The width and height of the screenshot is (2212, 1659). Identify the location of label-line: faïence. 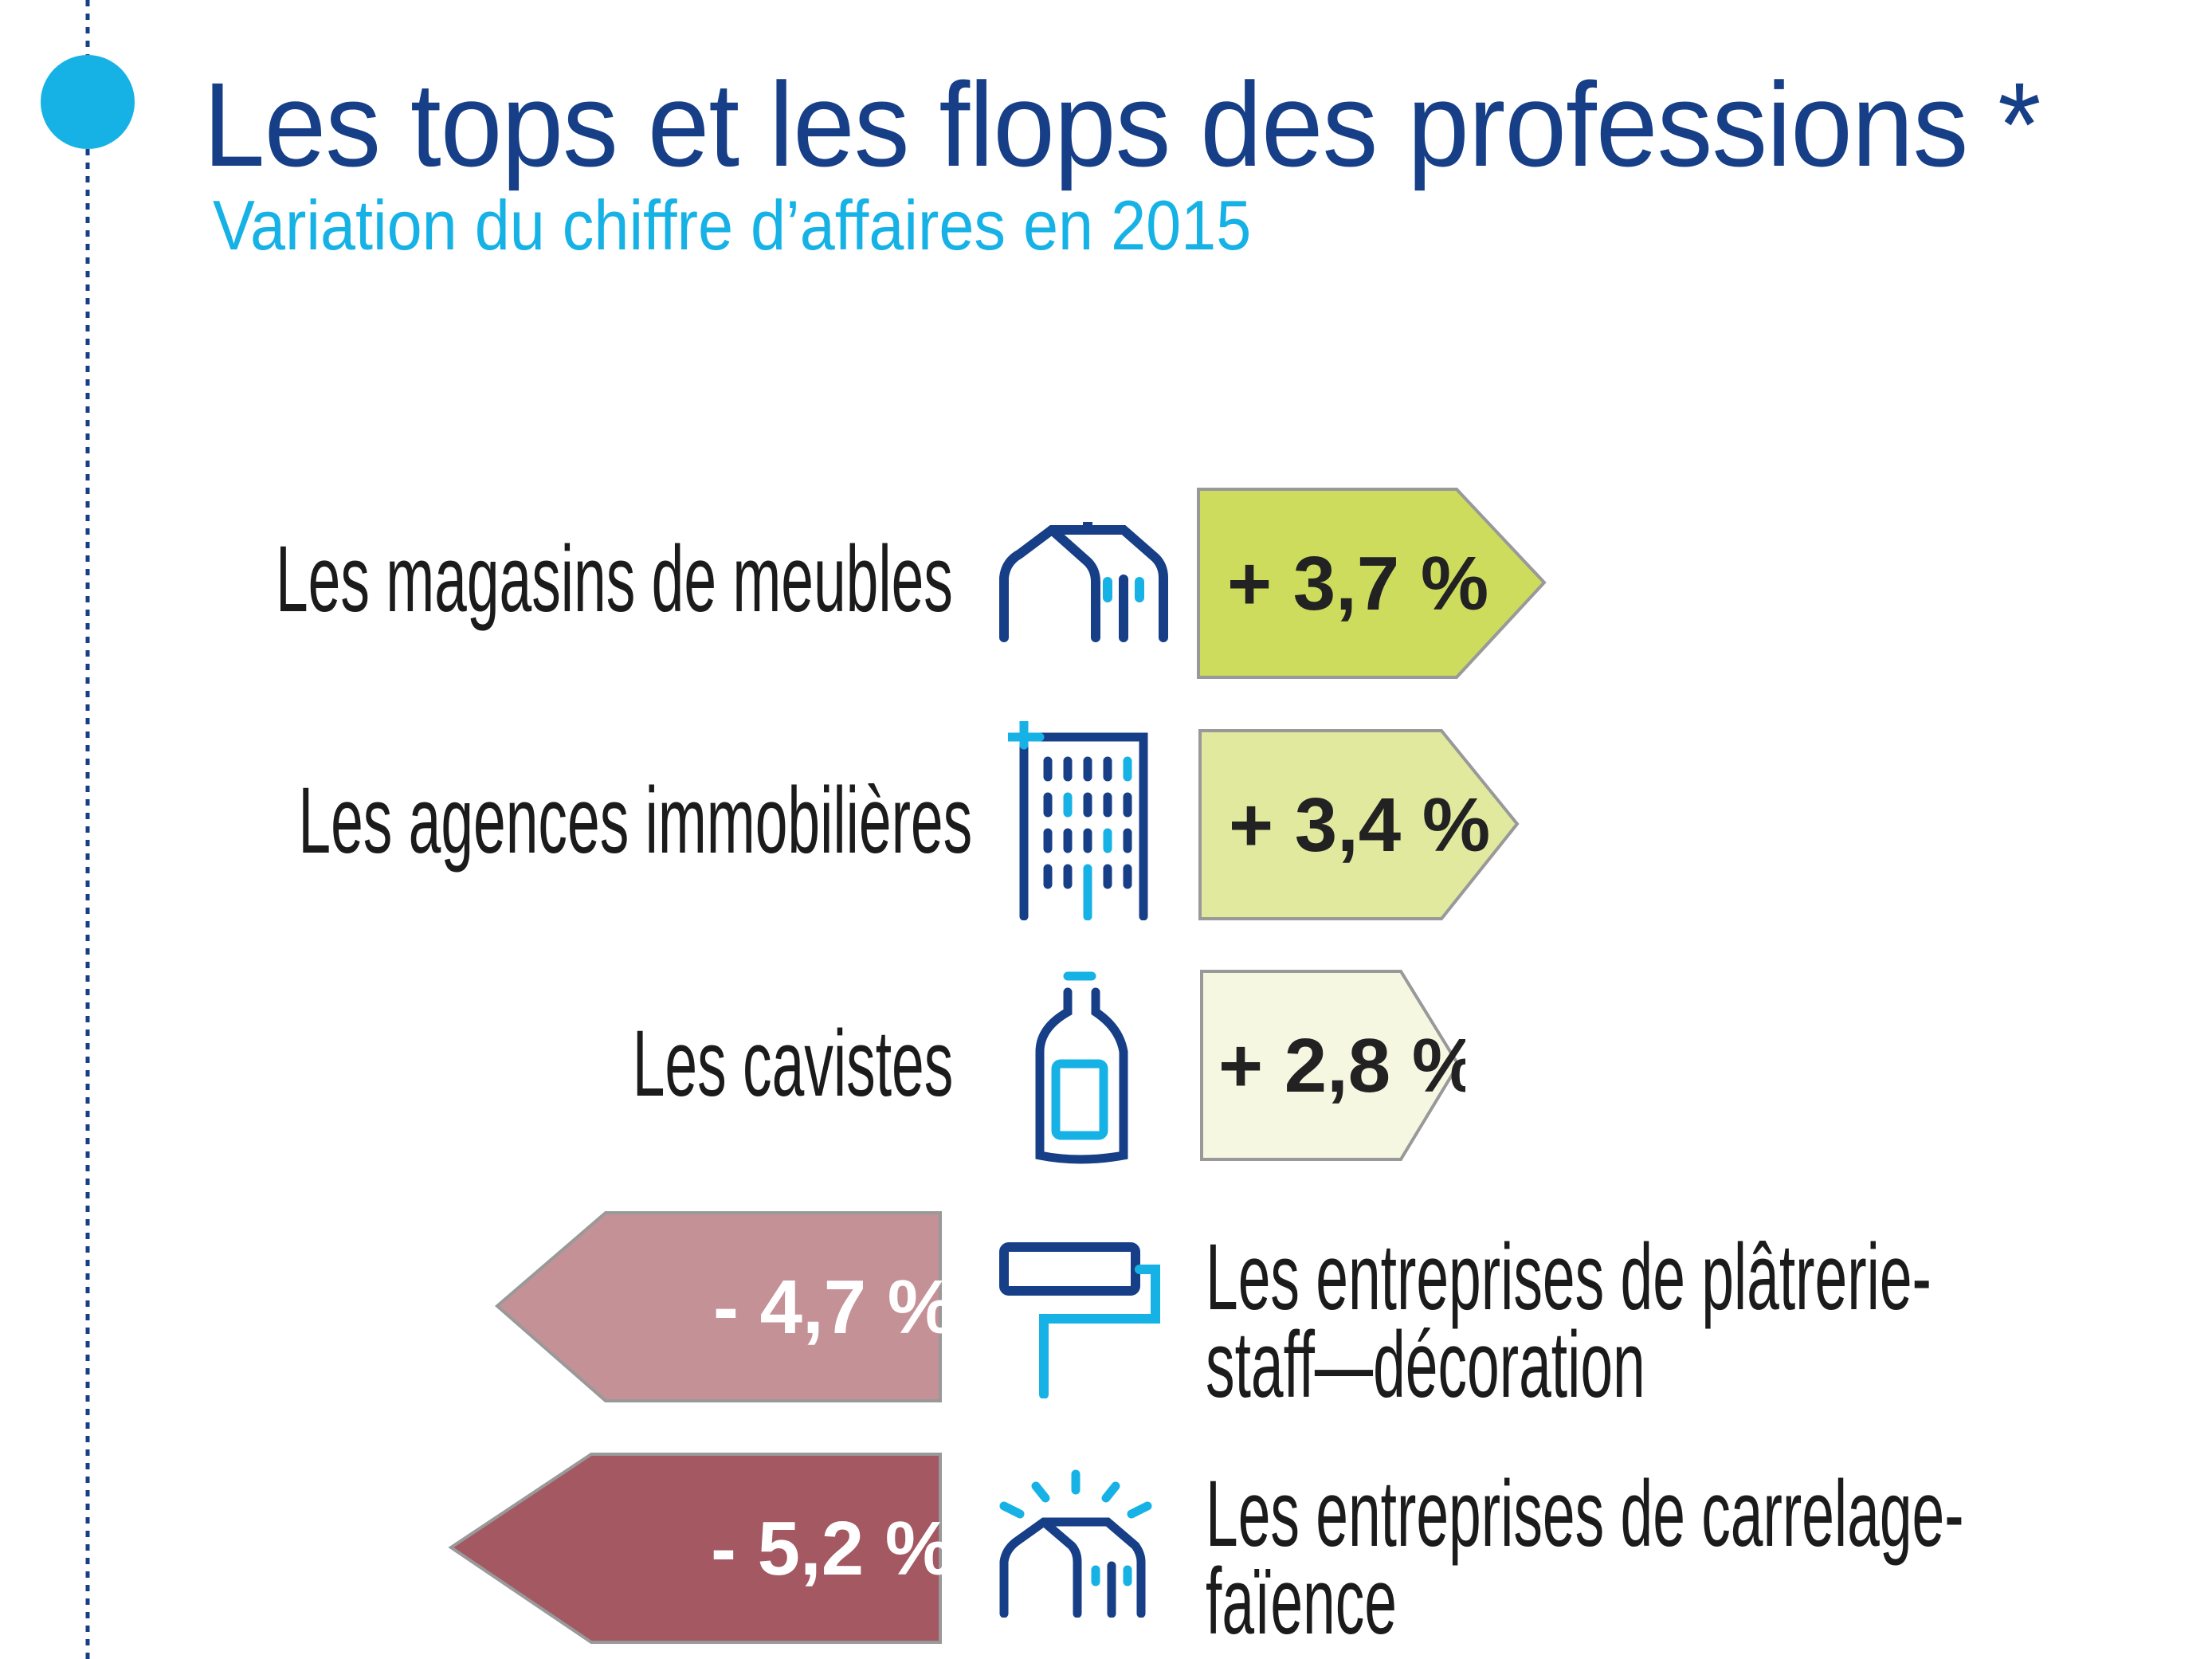
(1301, 1601).